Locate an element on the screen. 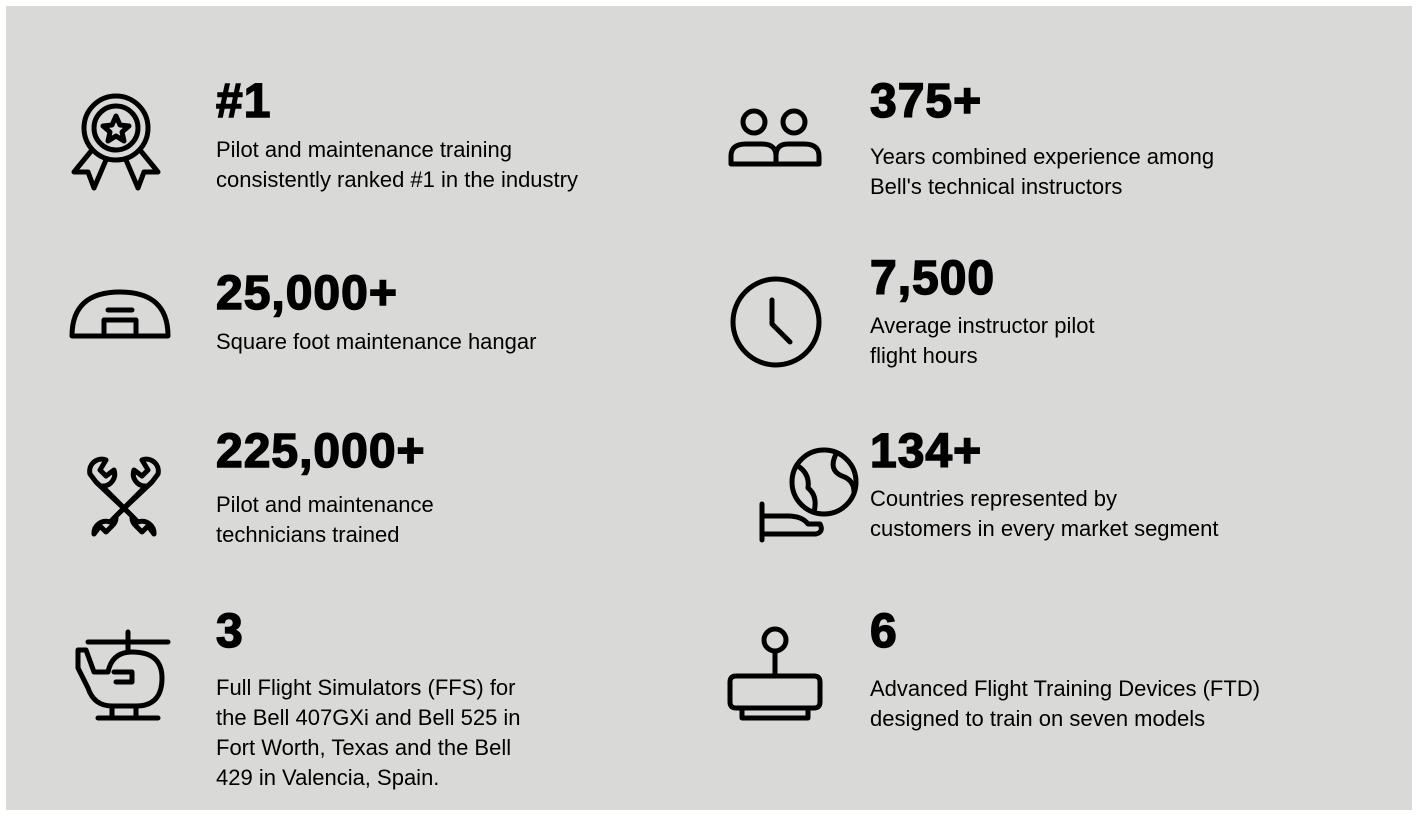 The height and width of the screenshot is (816, 1418). stat-description: Full Flight Simulators (FFS) for is located at coordinates (366, 687).